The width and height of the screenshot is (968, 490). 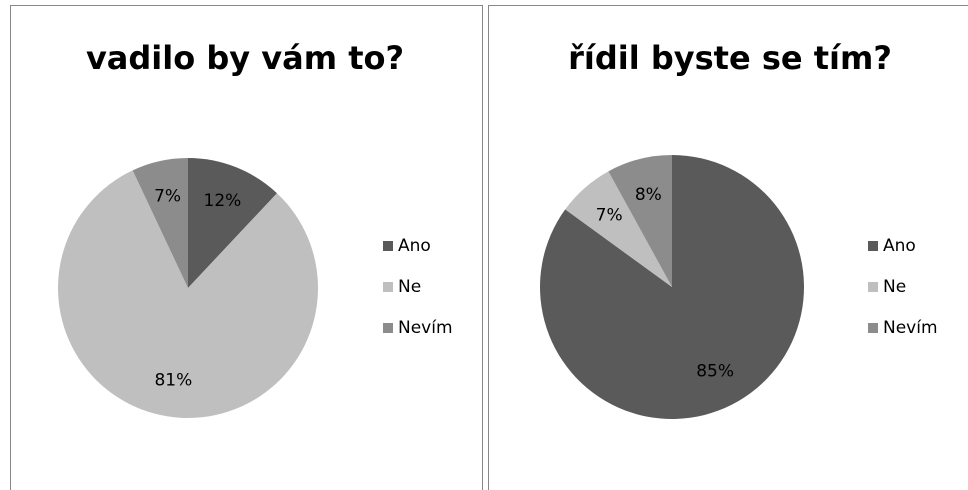 What do you see at coordinates (730, 58) in the screenshot?
I see `chart-title: řídil byste se tím?` at bounding box center [730, 58].